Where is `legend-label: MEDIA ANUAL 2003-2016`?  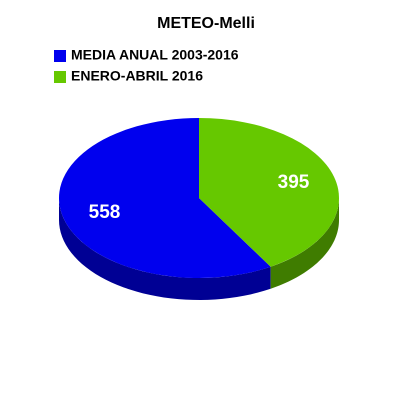
legend-label: MEDIA ANUAL 2003-2016 is located at coordinates (155, 55).